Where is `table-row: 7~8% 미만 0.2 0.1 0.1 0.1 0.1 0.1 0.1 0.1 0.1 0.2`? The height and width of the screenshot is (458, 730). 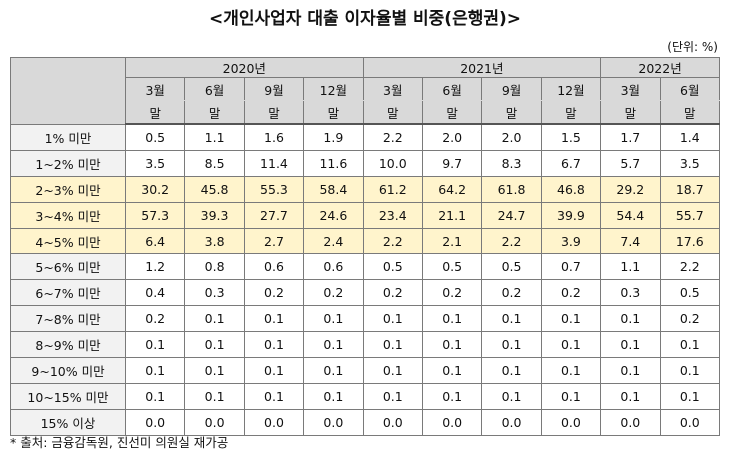
table-row: 7~8% 미만 0.2 0.1 0.1 0.1 0.1 0.1 0.1 0.1 0.1 0.2 is located at coordinates (365, 319).